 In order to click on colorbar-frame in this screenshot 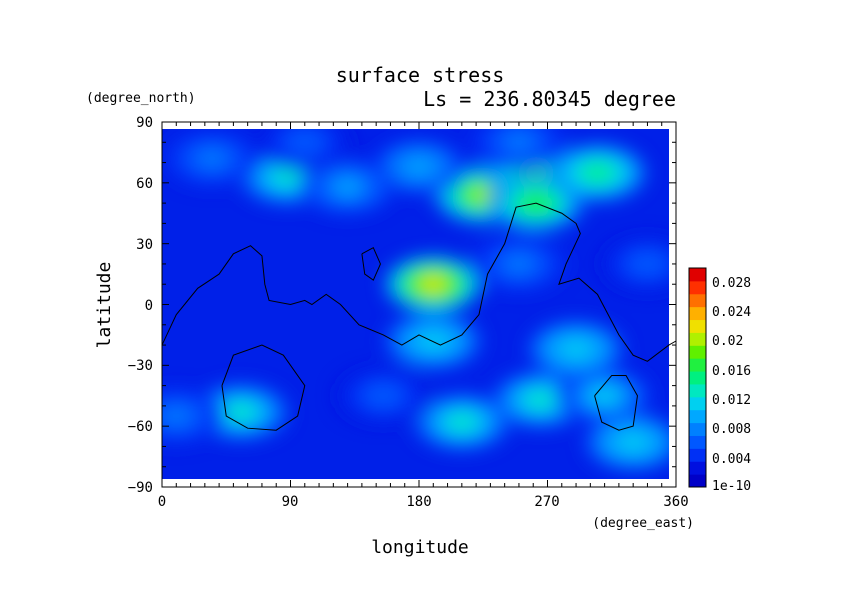, I will do `click(697, 377)`.